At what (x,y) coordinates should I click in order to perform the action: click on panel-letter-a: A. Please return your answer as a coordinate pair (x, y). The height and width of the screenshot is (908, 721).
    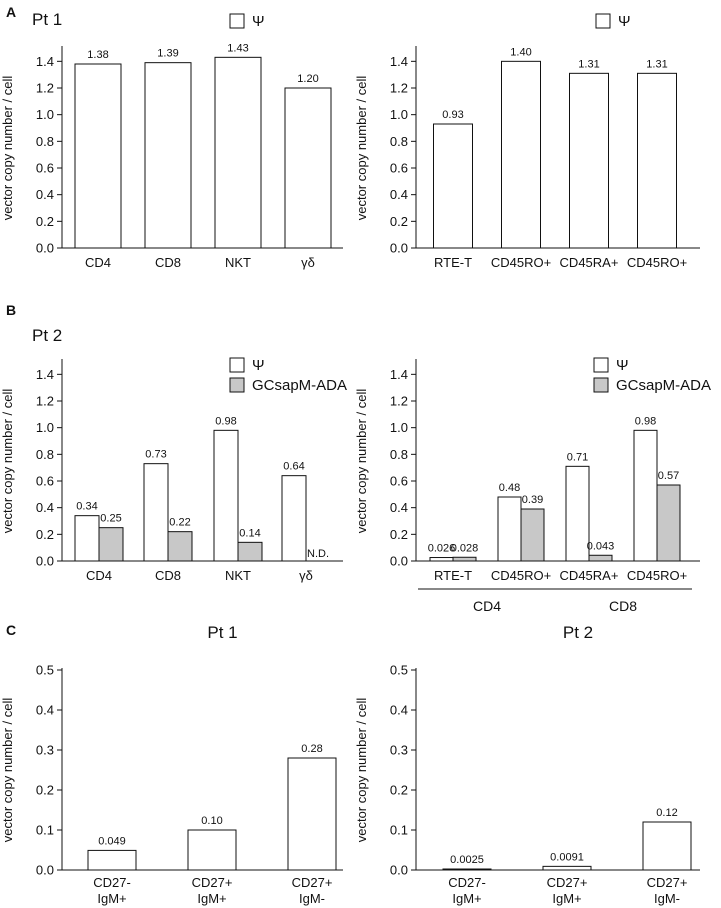
    Looking at the image, I should click on (11, 12).